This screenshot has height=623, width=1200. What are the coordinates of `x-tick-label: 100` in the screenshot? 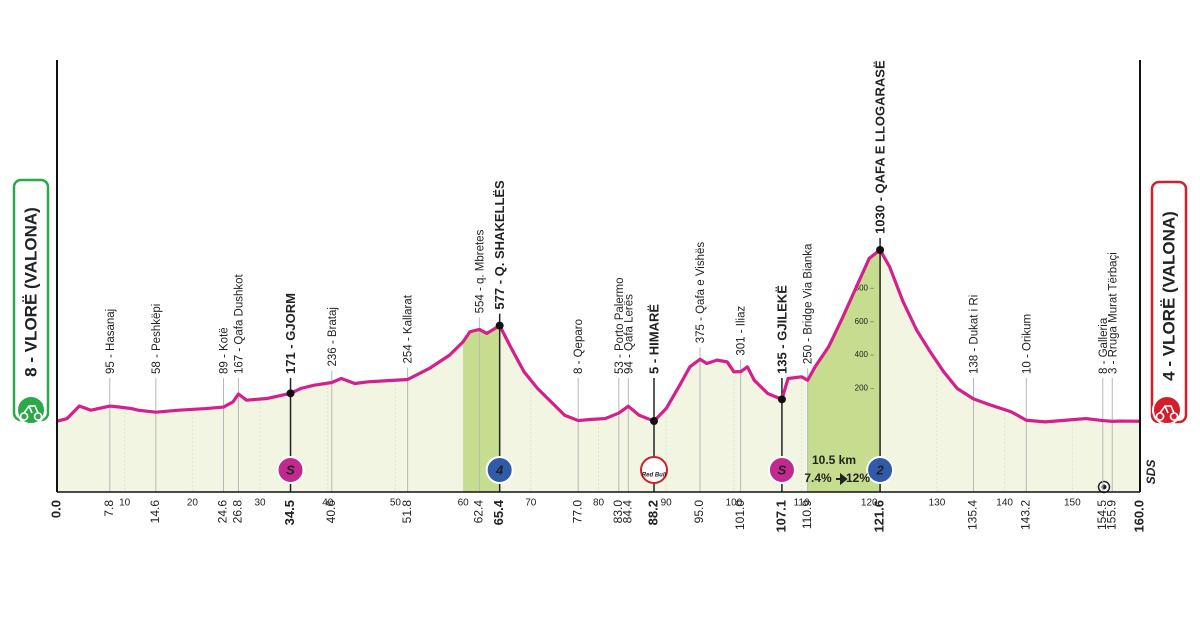 It's located at (734, 503).